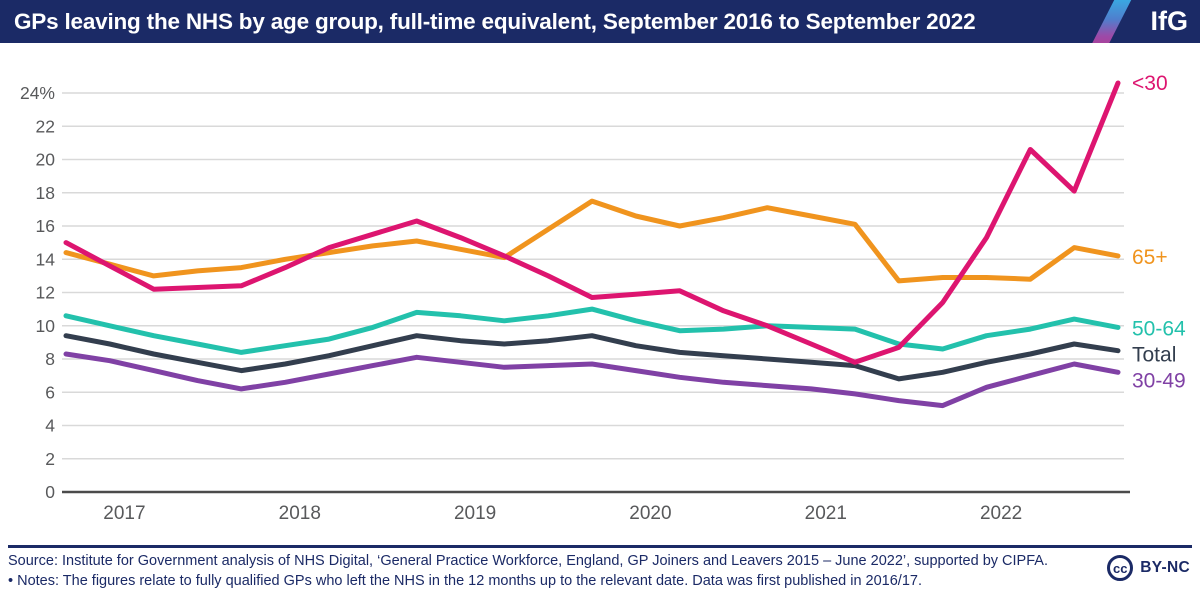  Describe the element at coordinates (650, 513) in the screenshot. I see `x-tick-label: 2020` at that location.